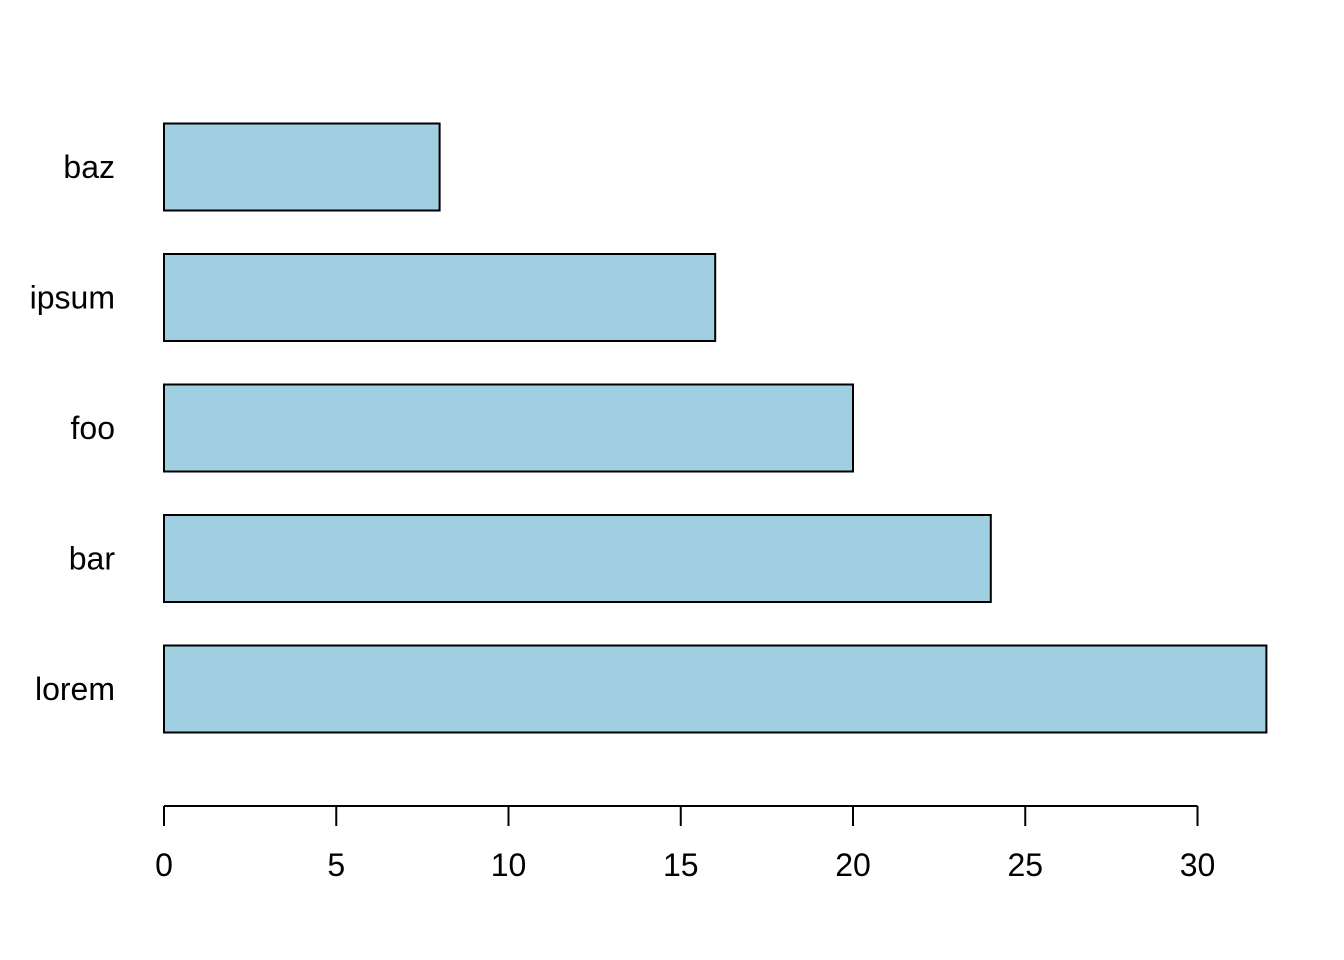 The image size is (1344, 960). Describe the element at coordinates (715, 689) in the screenshot. I see `bar-lorem` at that location.